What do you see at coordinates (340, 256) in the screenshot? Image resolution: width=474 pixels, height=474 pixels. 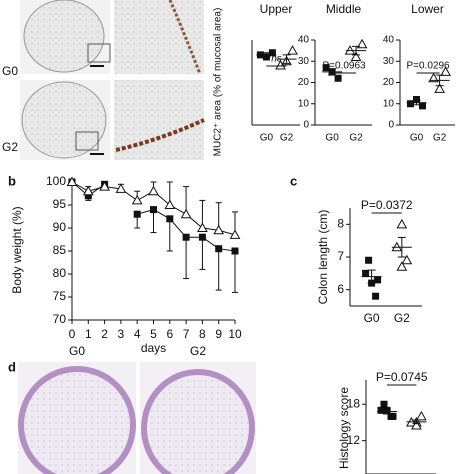 I see `y-tick-label: 7` at bounding box center [340, 256].